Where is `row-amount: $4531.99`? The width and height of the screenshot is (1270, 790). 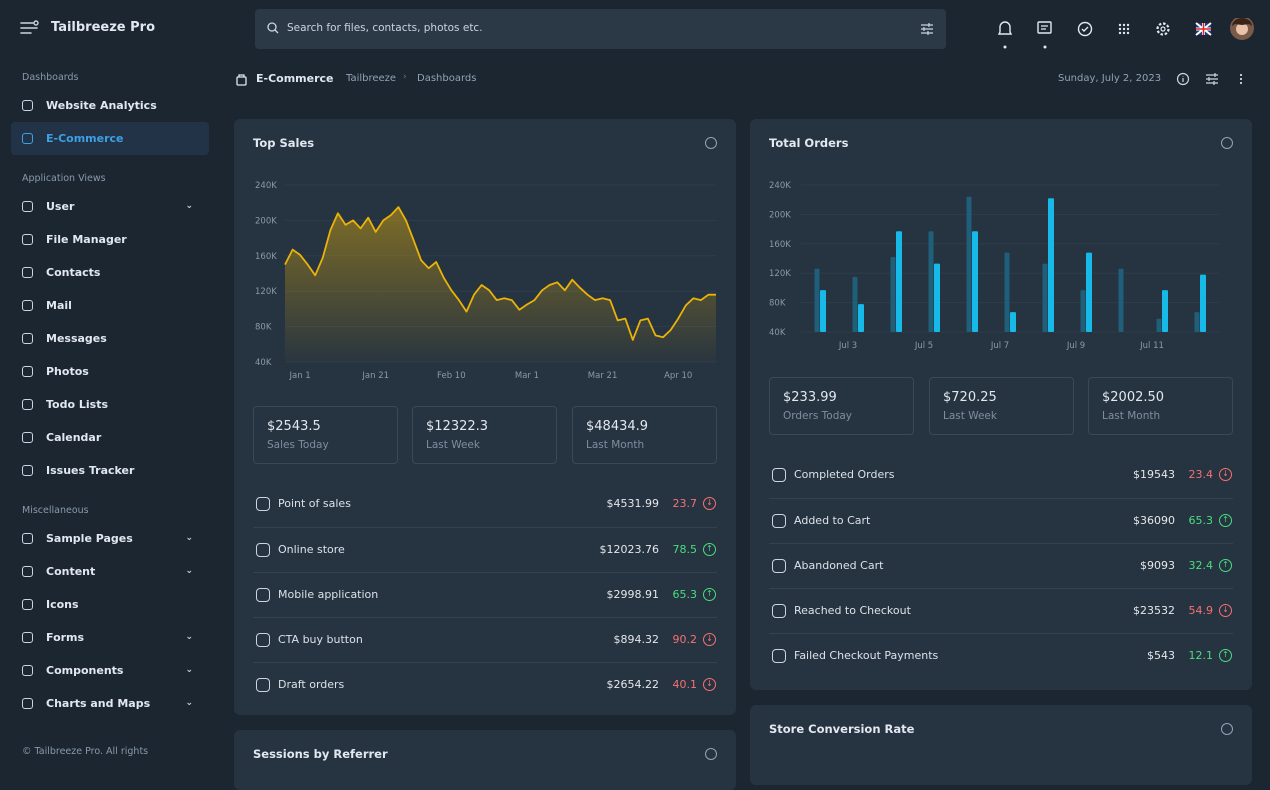
row-amount: $4531.99 is located at coordinates (633, 503).